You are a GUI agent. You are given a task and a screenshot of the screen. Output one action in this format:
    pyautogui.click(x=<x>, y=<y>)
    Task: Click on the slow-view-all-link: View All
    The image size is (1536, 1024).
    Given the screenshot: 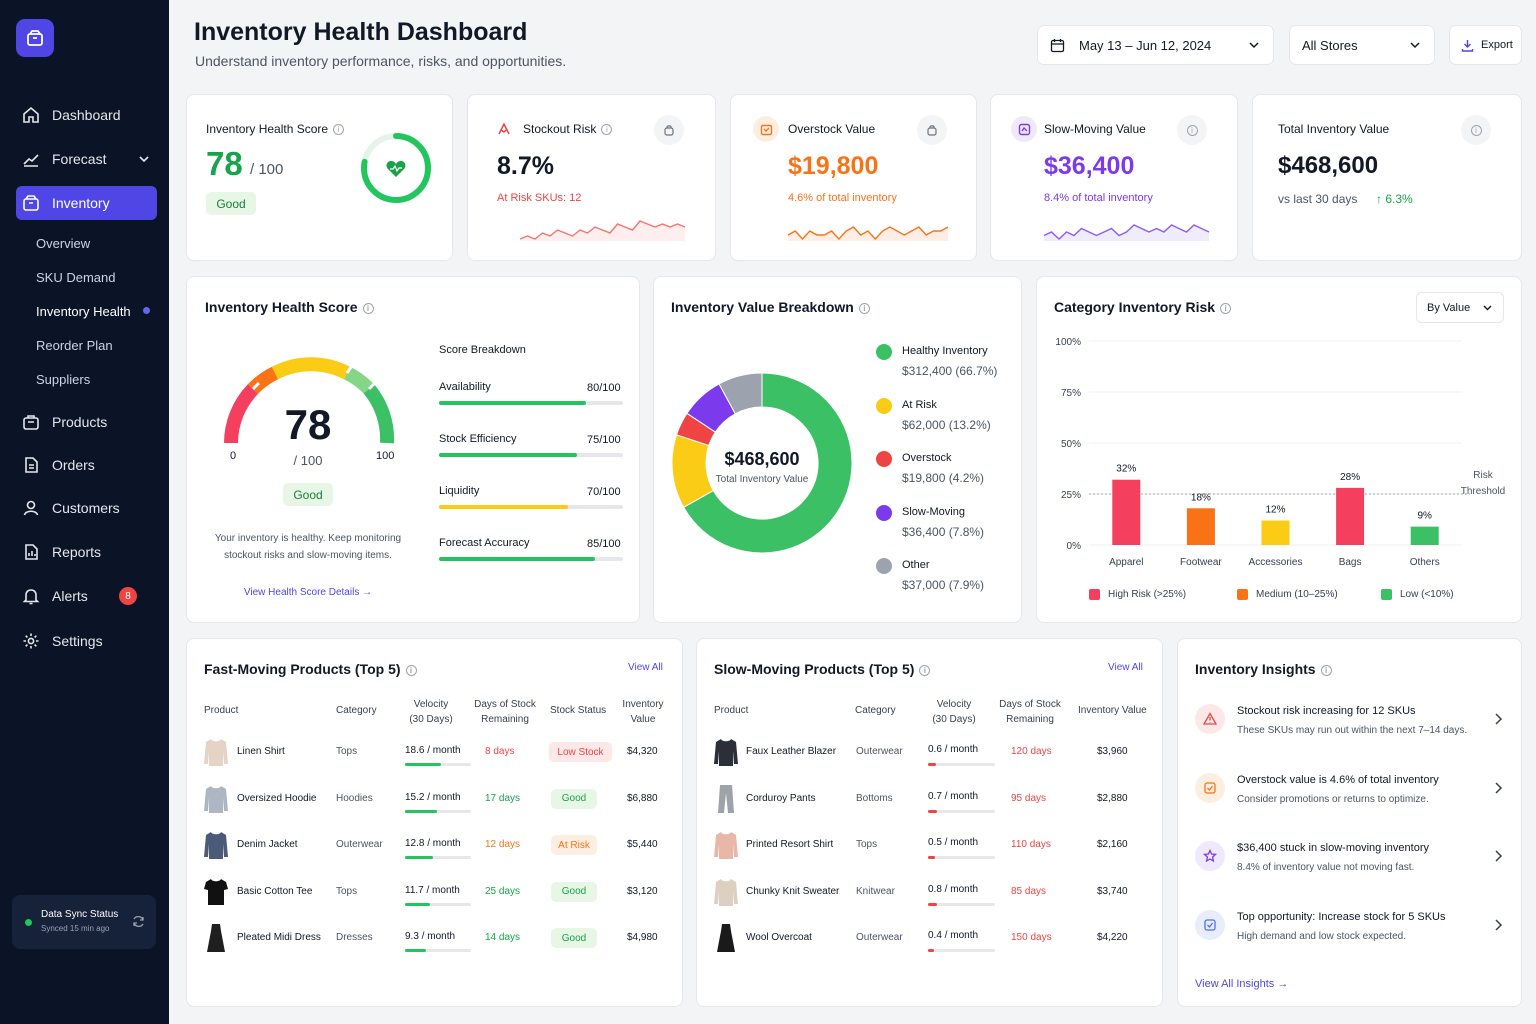 What is the action you would take?
    pyautogui.click(x=1125, y=667)
    